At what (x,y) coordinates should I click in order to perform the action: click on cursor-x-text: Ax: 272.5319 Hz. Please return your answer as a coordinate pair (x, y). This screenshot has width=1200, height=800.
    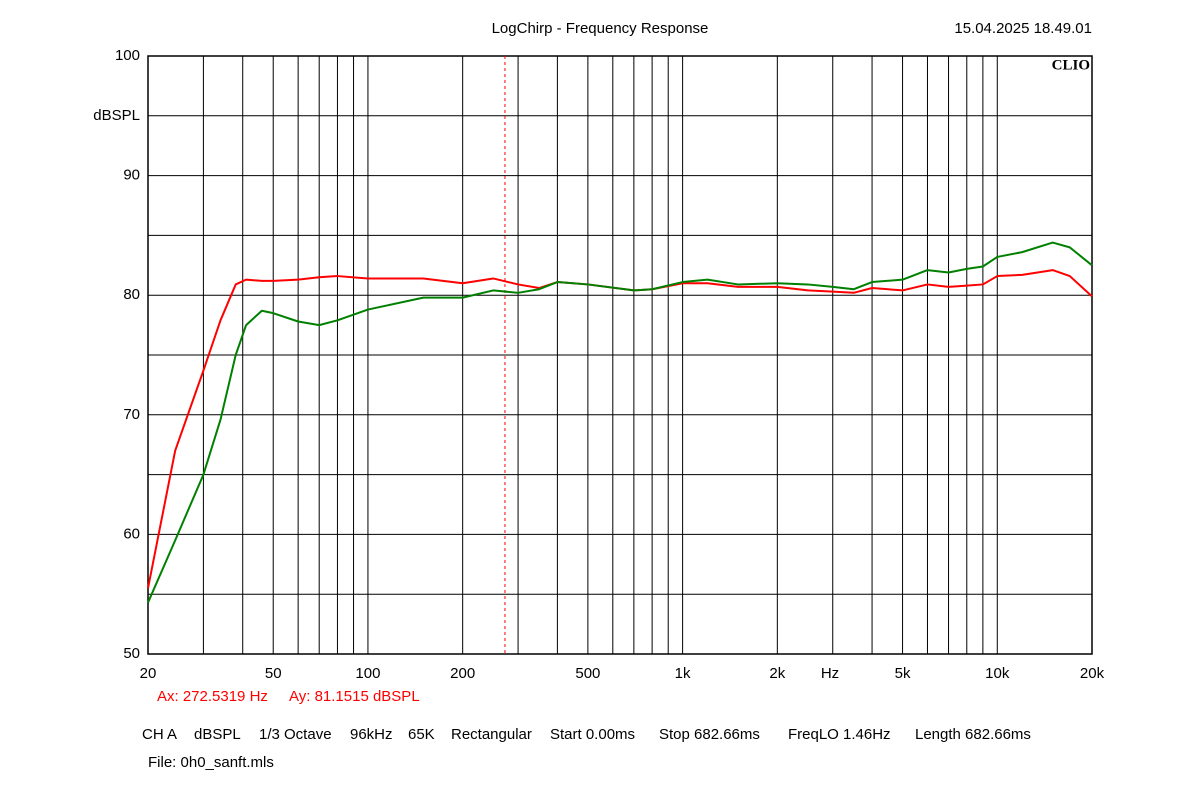
    Looking at the image, I should click on (212, 696).